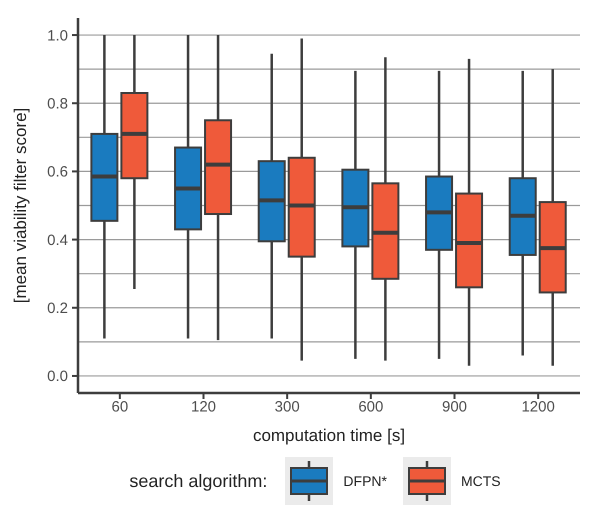  I want to click on y-tick-label: 0.0, so click(57, 377).